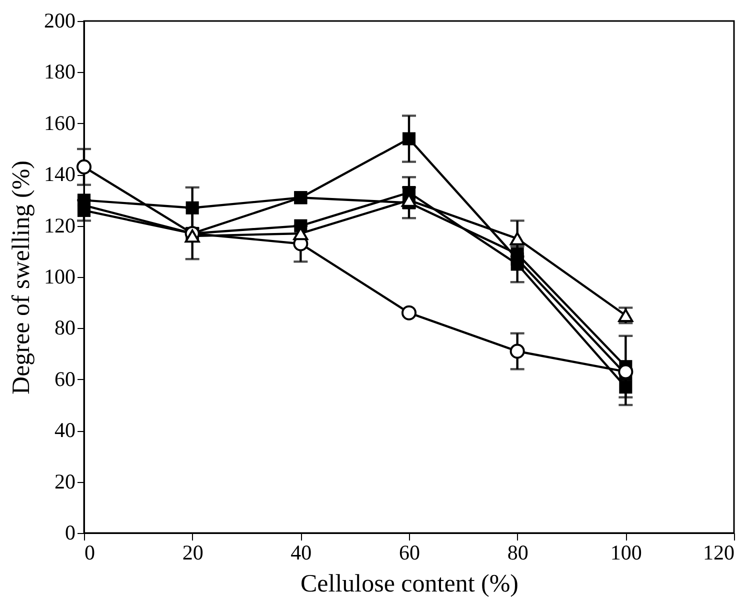 This screenshot has height=604, width=749. Describe the element at coordinates (718, 552) in the screenshot. I see `x-tick-label: 120` at that location.